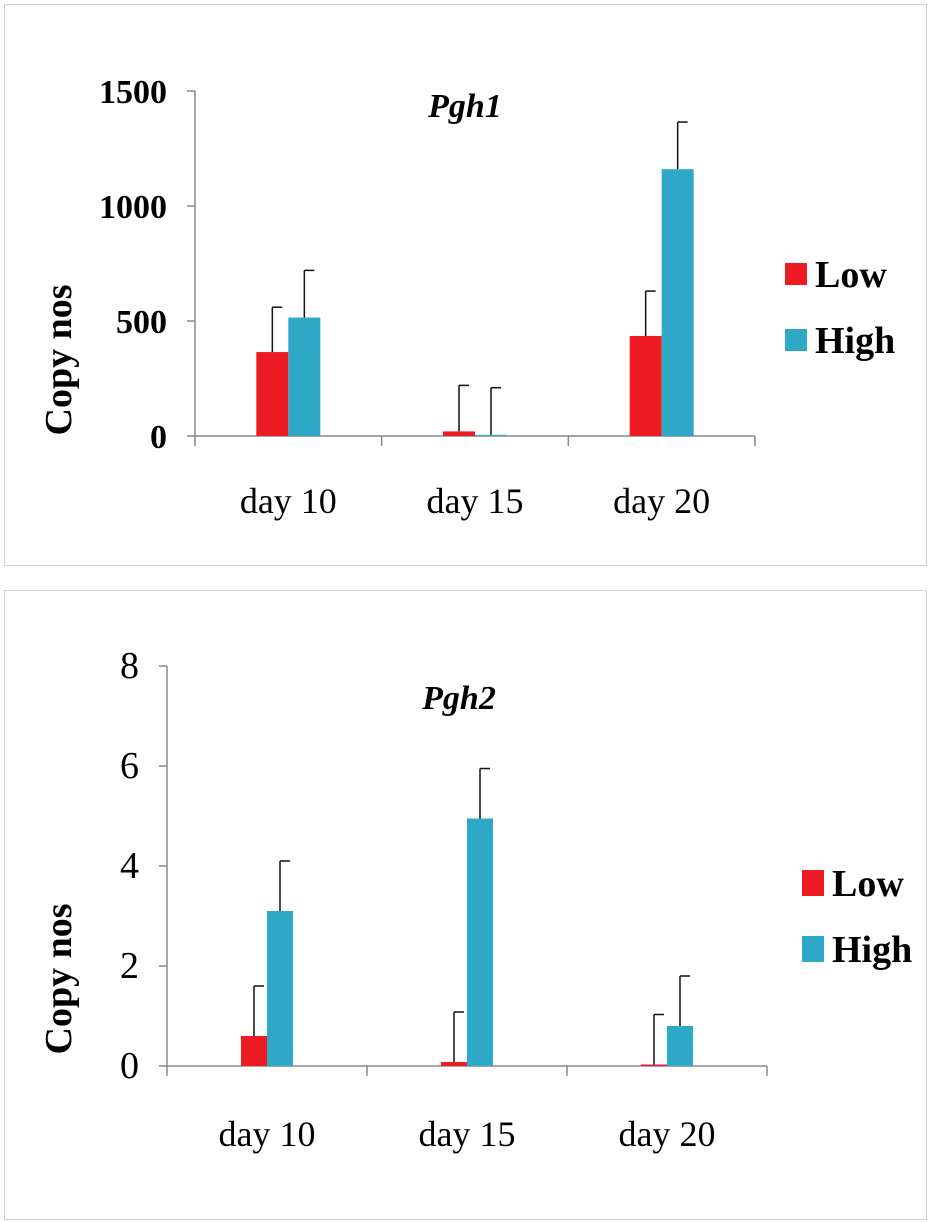 This screenshot has height=1222, width=929. Describe the element at coordinates (458, 698) in the screenshot. I see `chart-title: Pgh2` at that location.